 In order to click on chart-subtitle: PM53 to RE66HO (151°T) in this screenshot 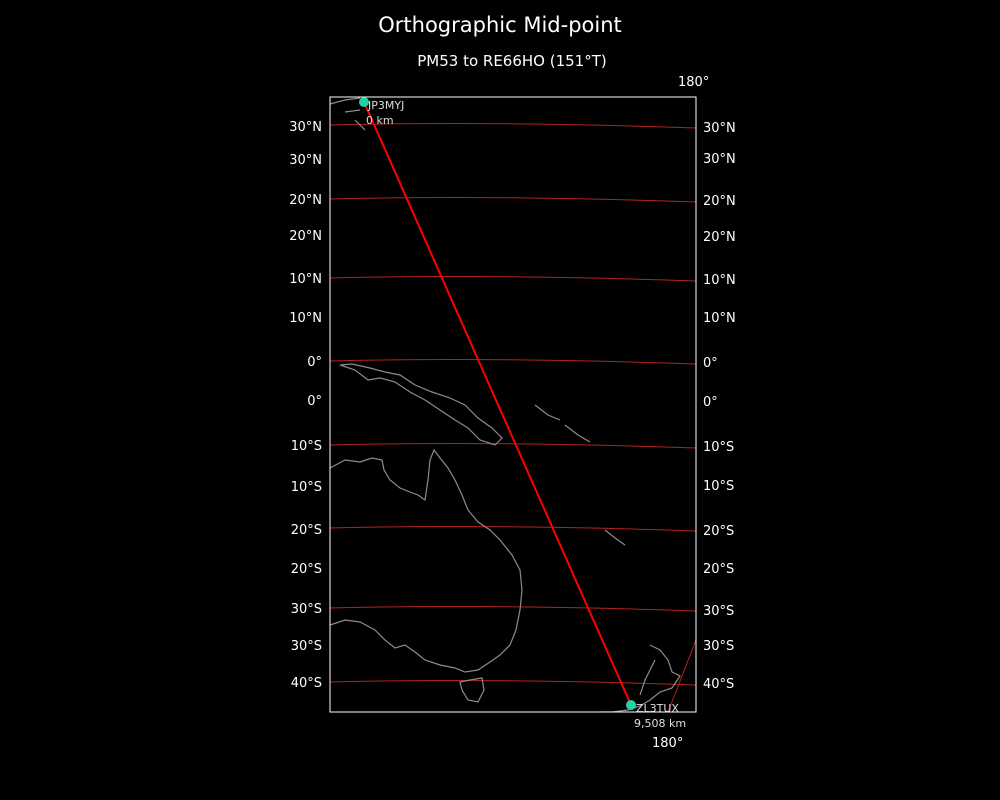, I will do `click(512, 61)`.